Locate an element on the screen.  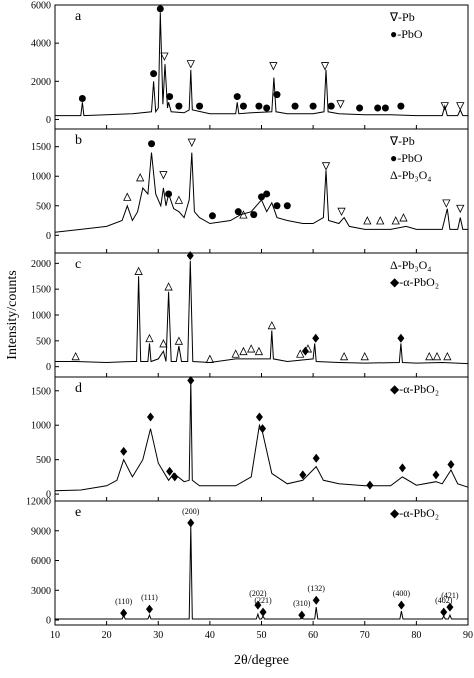
hkl-label: (202) is located at coordinates (258, 593).